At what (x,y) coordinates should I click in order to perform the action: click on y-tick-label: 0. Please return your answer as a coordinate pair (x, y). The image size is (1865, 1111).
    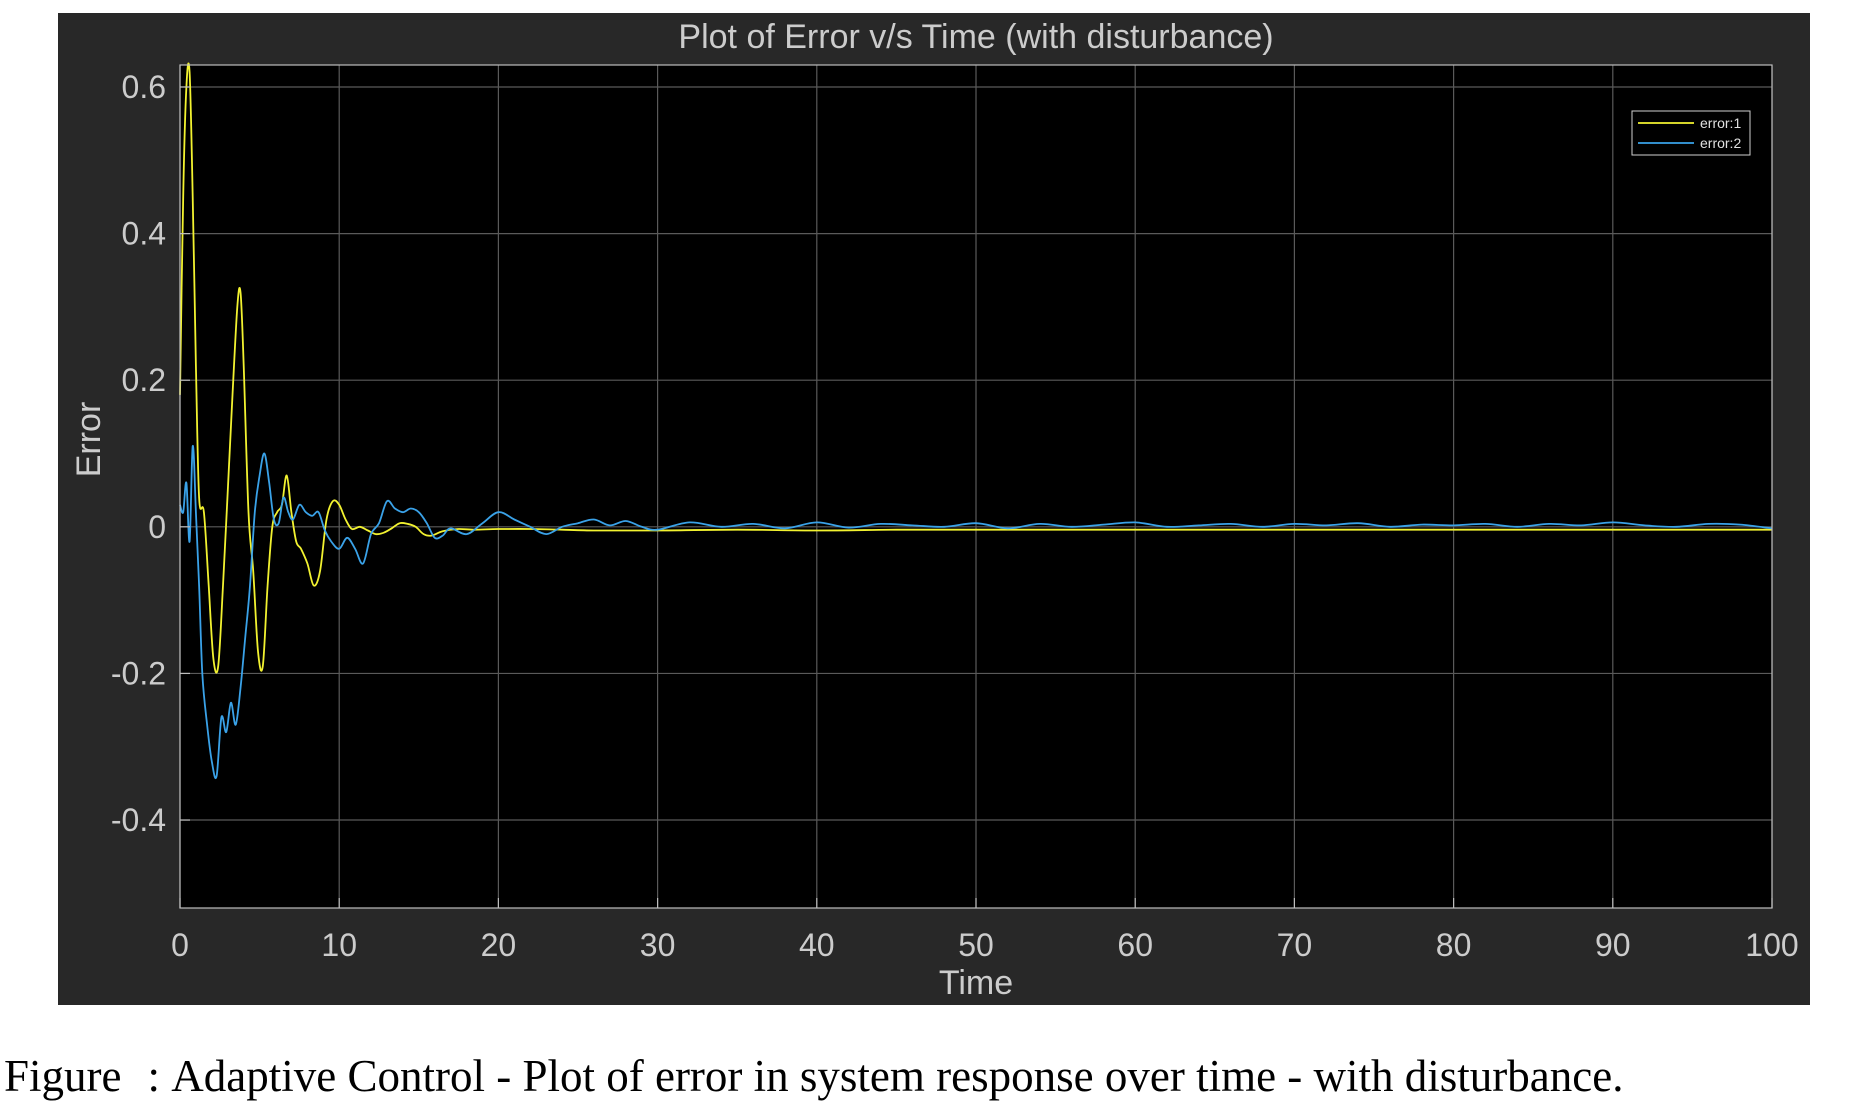
    Looking at the image, I should click on (157, 527).